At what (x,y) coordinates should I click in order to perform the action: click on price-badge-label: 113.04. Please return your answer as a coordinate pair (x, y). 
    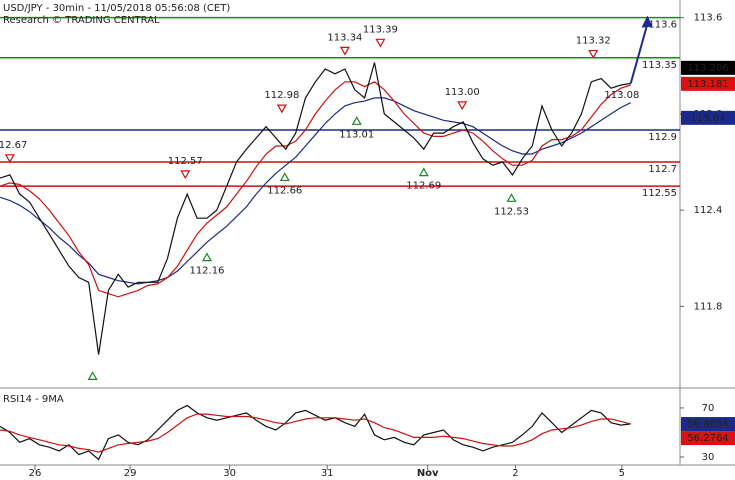
    Looking at the image, I should click on (708, 118).